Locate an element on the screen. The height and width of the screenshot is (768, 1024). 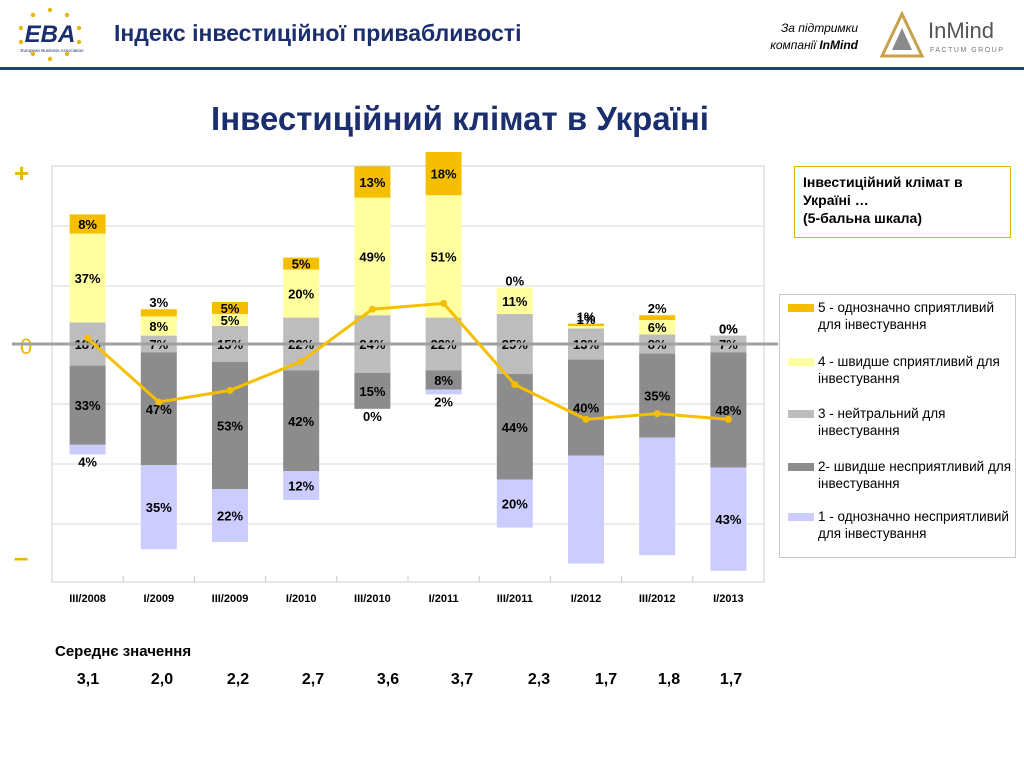
data-label: 53% is located at coordinates (230, 426).